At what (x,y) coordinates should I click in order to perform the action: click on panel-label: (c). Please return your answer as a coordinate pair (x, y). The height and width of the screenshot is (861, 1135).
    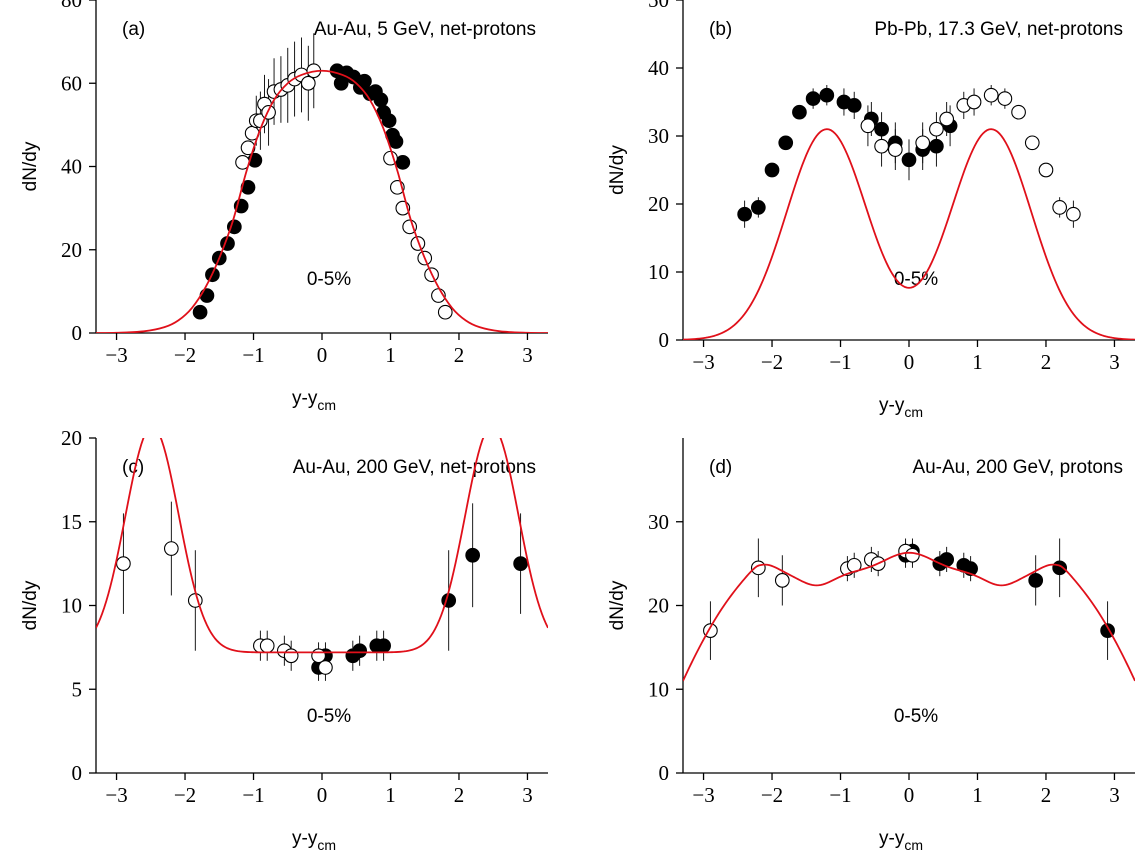
    Looking at the image, I should click on (133, 467).